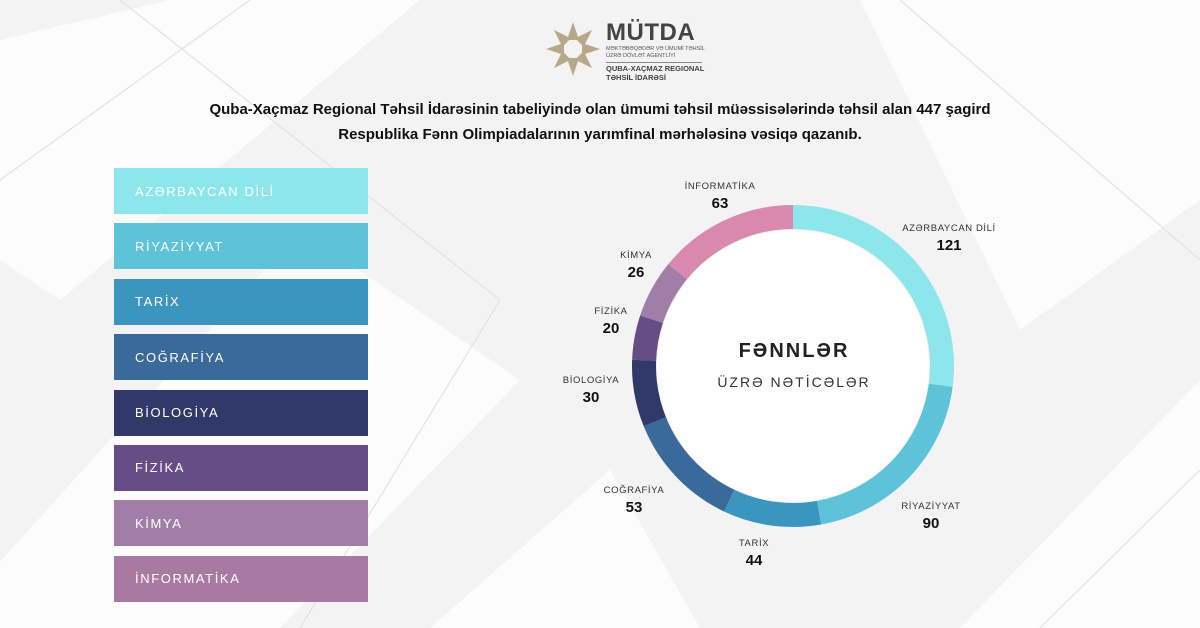 Image resolution: width=1200 pixels, height=628 pixels. I want to click on segment-label-value: 44, so click(754, 560).